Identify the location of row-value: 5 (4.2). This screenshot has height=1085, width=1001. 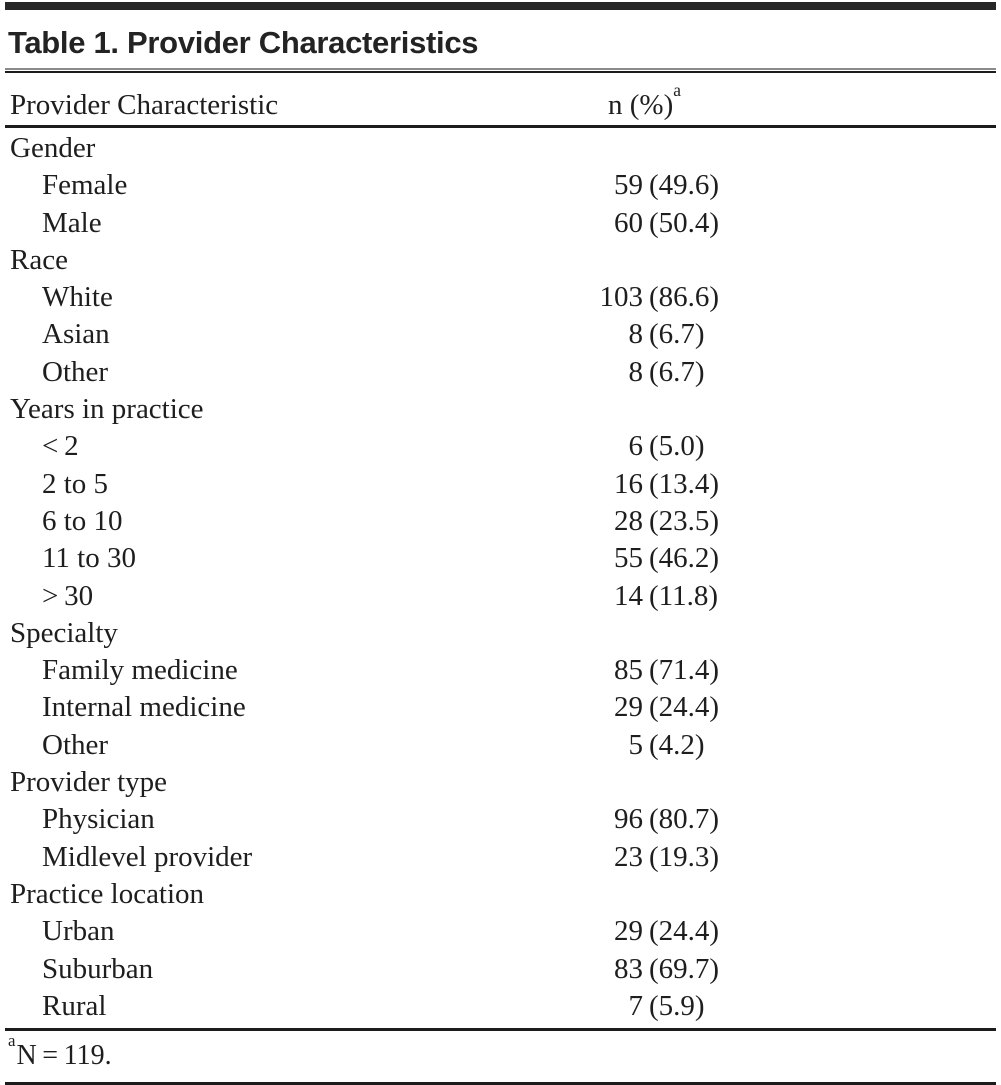
(607, 745).